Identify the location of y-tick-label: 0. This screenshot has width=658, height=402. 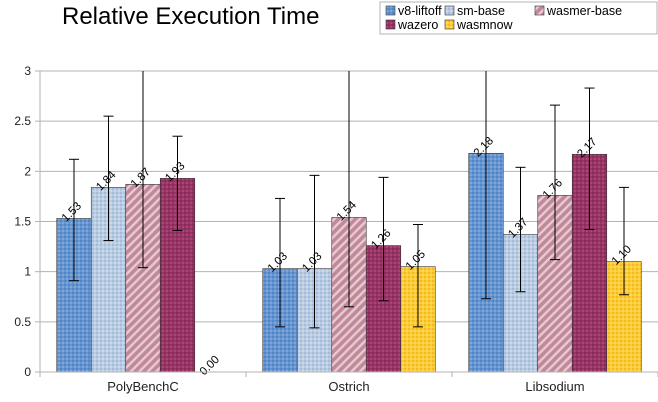
(27, 372).